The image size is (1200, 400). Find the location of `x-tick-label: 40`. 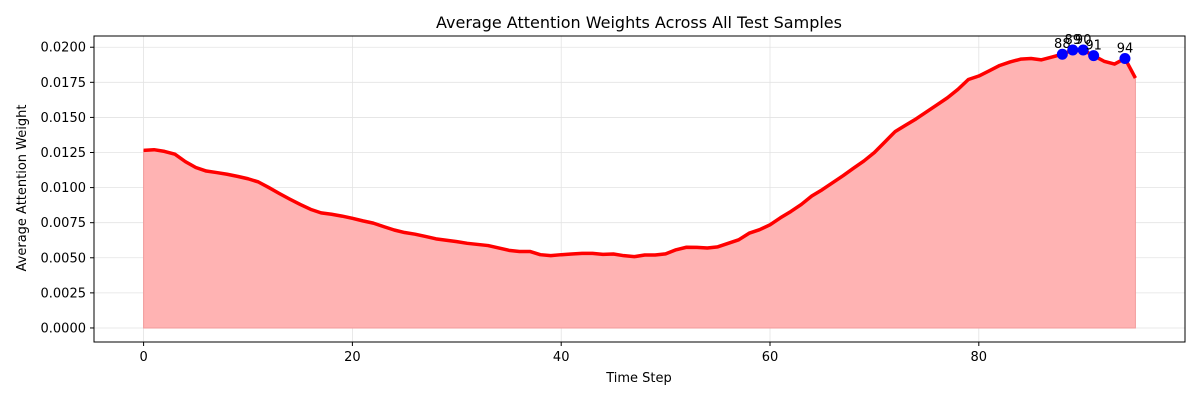

x-tick-label: 40 is located at coordinates (561, 357).